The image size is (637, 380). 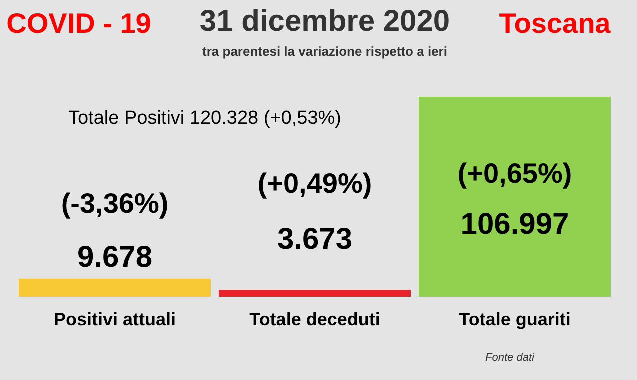 I want to click on data-label: 3.673, so click(x=315, y=239).